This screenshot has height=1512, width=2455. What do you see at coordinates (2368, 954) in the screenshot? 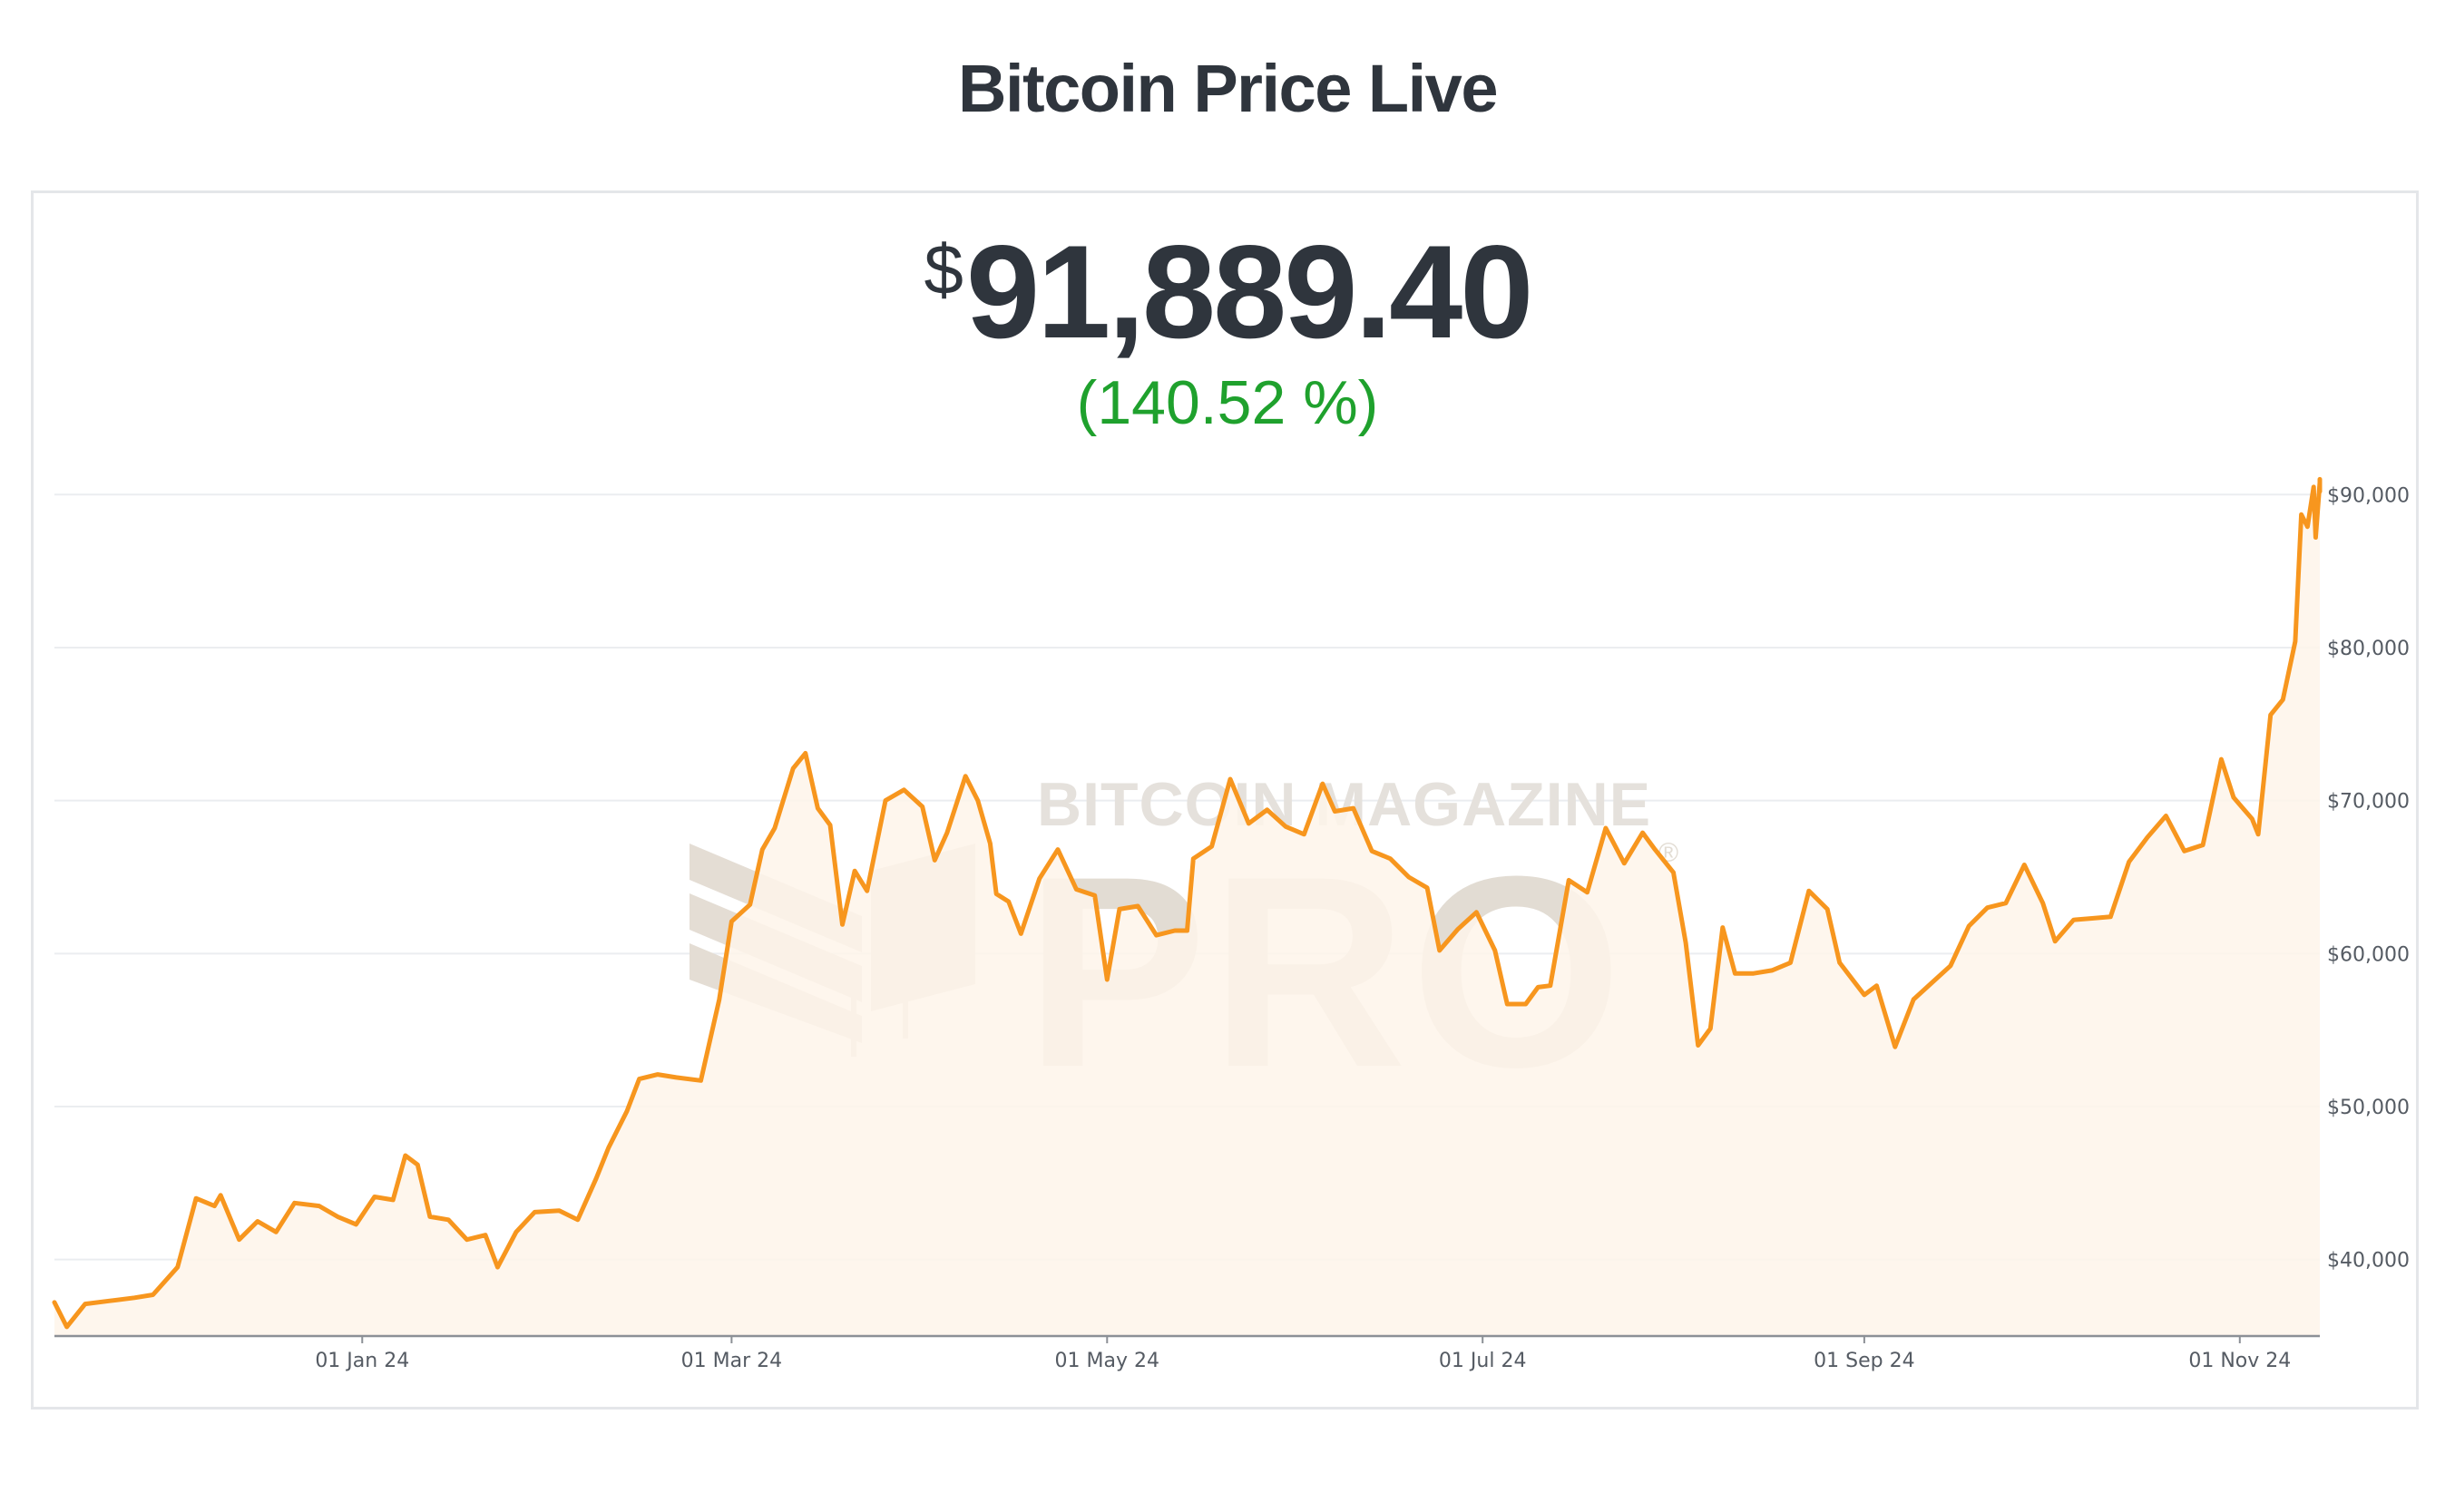
I see `y-tick-label: $60,000` at bounding box center [2368, 954].